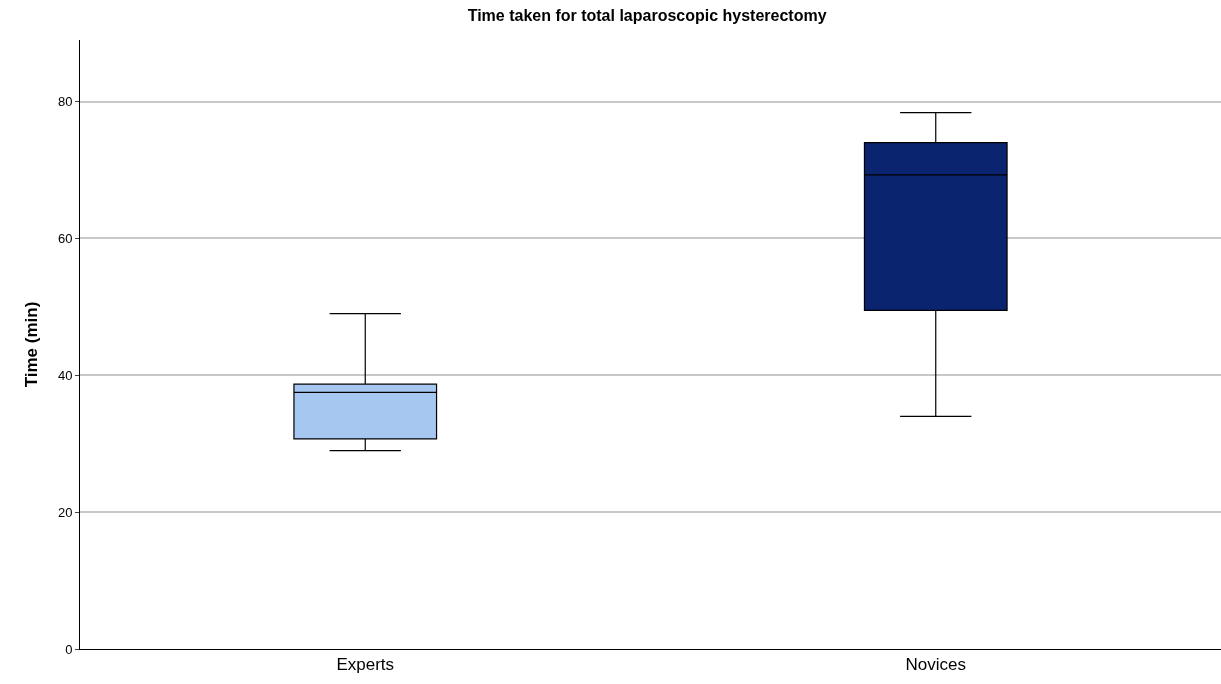  I want to click on x-tick-label: Experts, so click(365, 665).